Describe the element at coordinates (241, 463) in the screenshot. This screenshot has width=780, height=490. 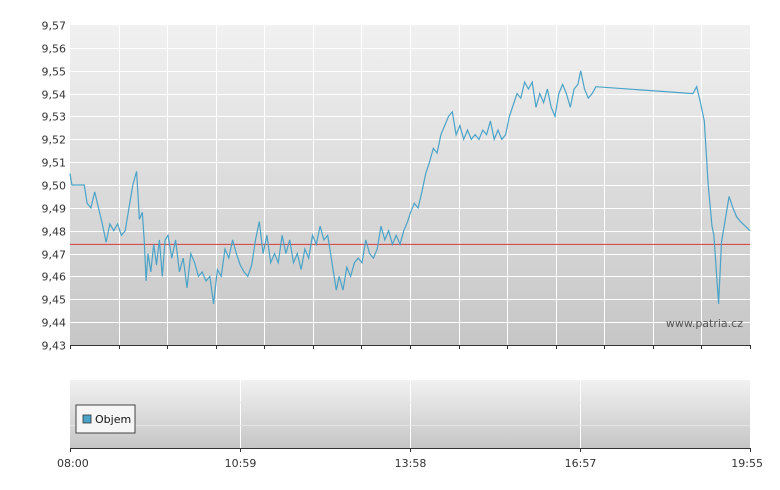
I see `x-tick-label: 10:59` at that location.